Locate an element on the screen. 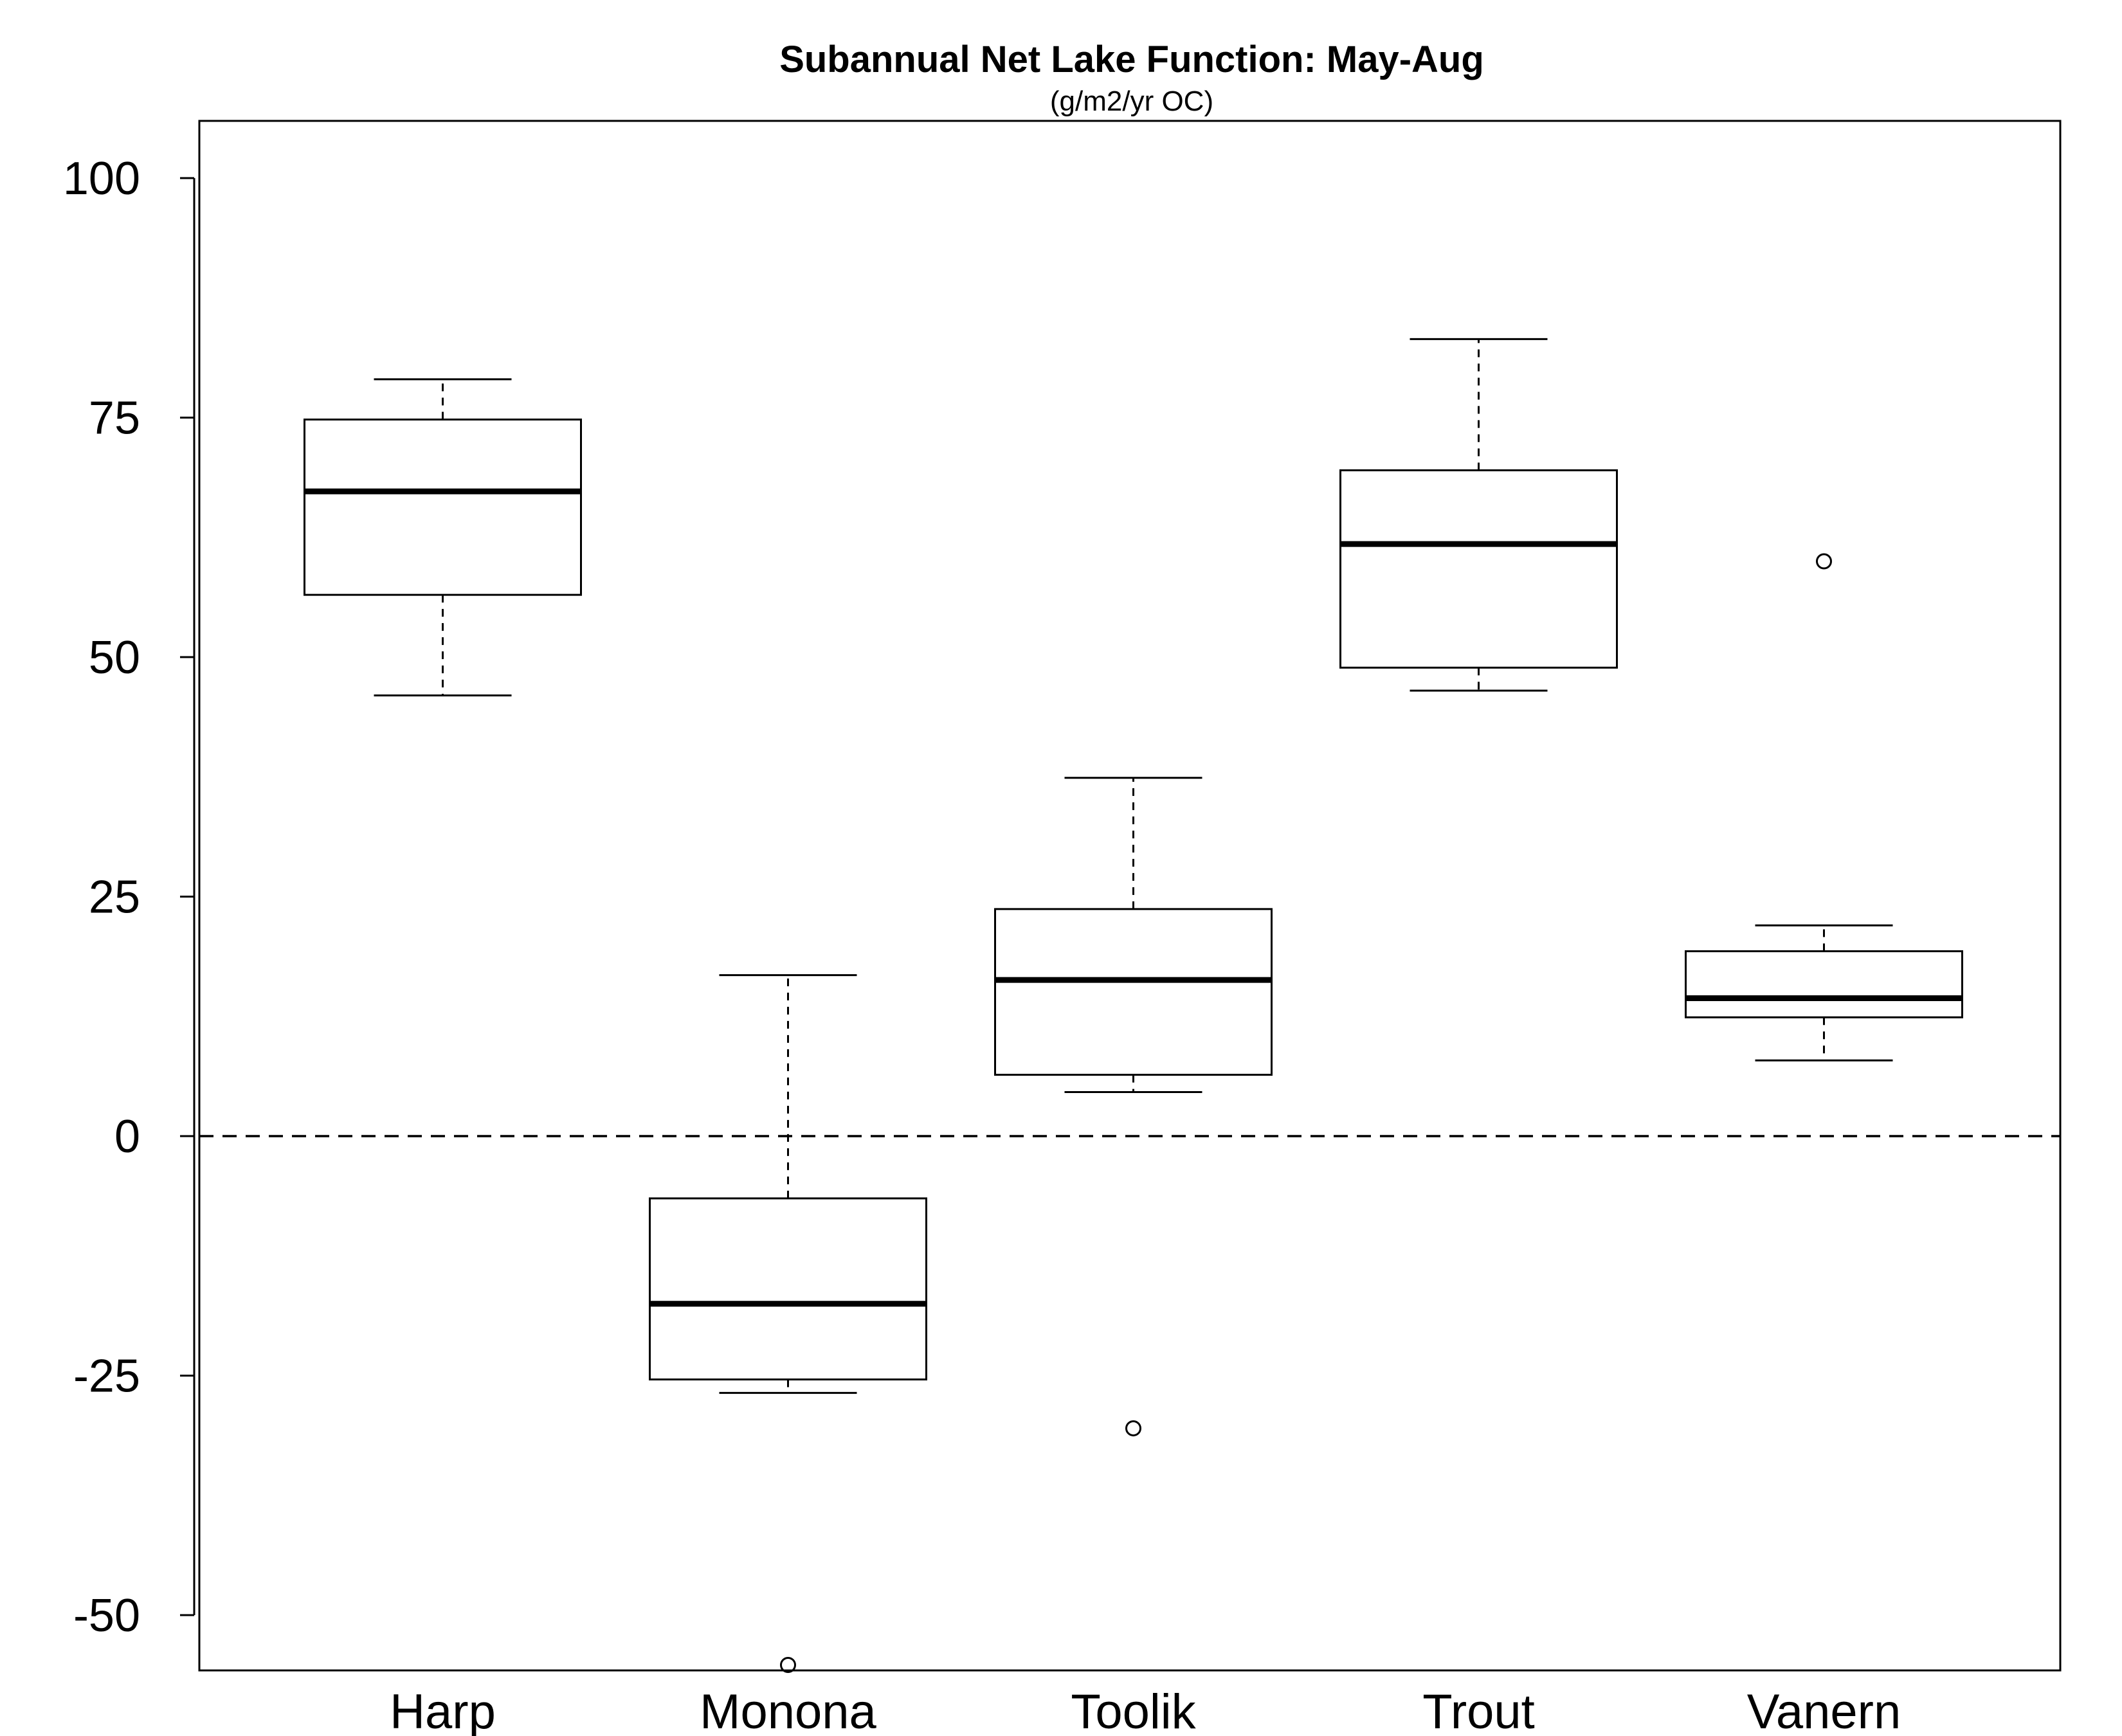  x-category-label: Monona is located at coordinates (788, 1710).